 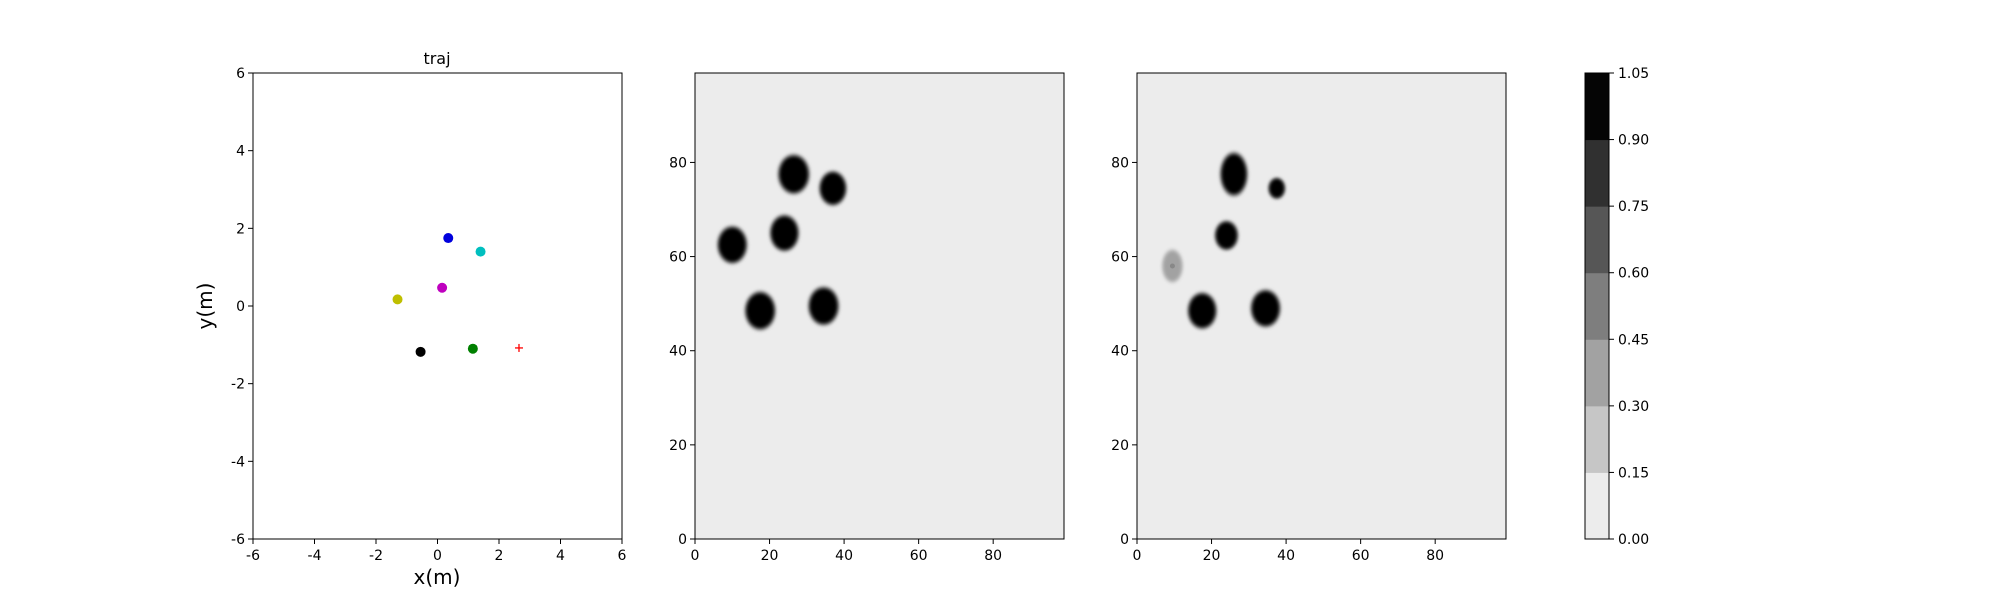 I want to click on traj-x-label: x(m), so click(x=437, y=577).